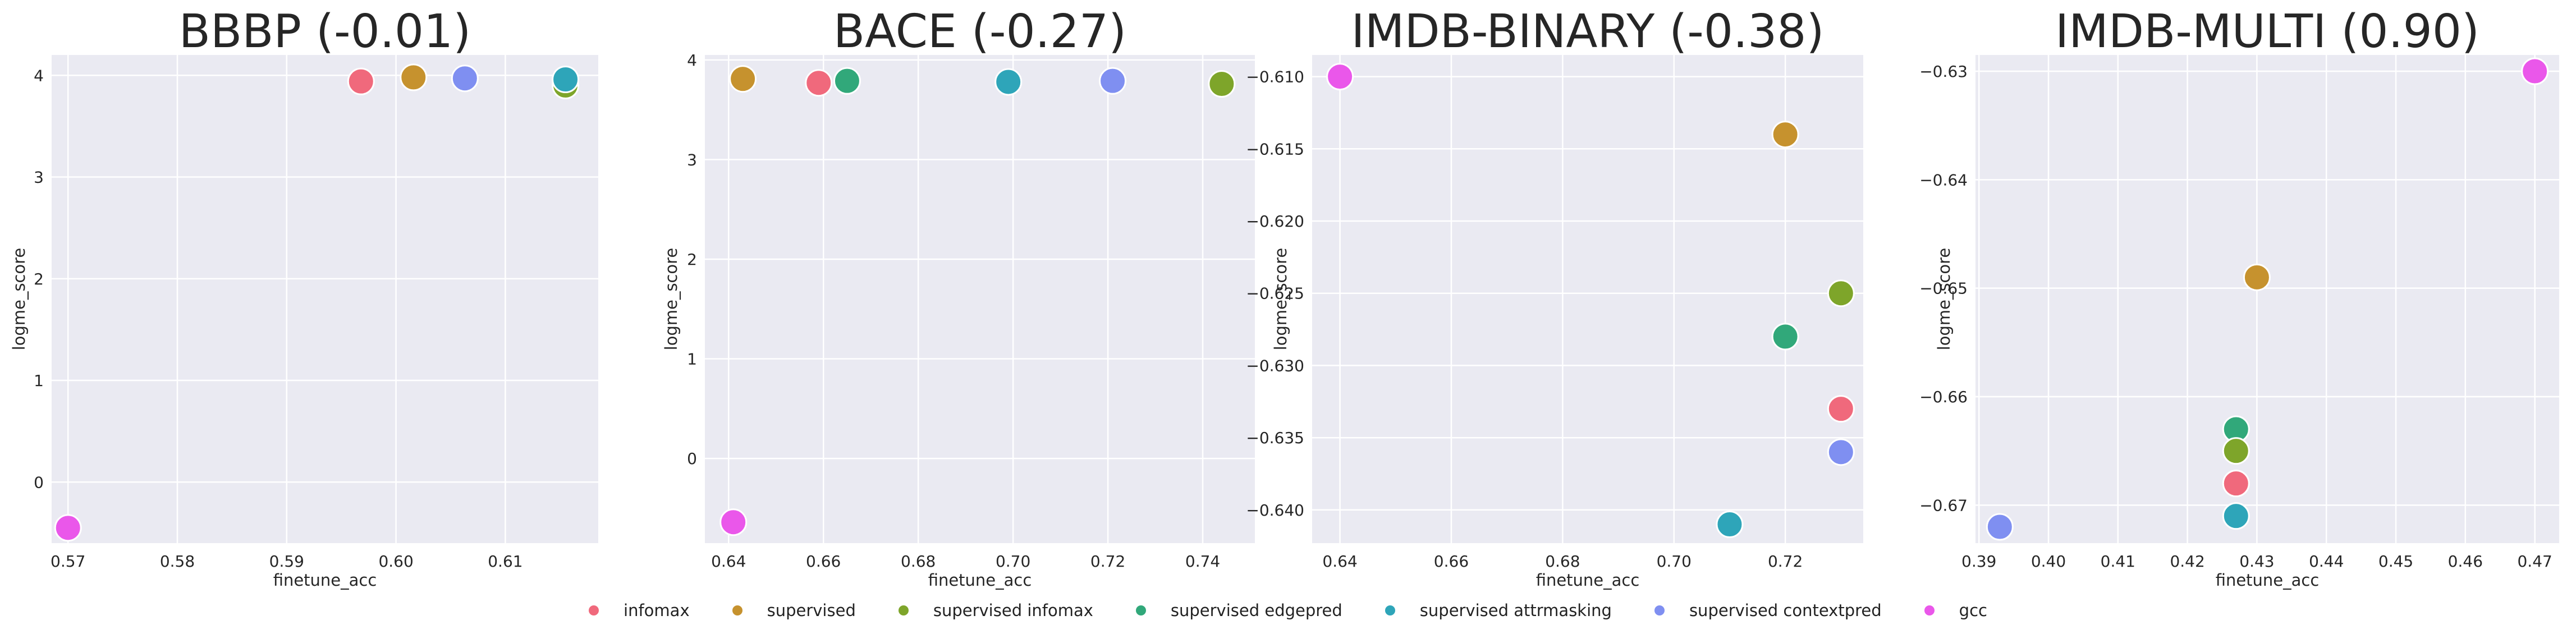 Image resolution: width=2576 pixels, height=634 pixels. I want to click on legend-label: supervised edgepred, so click(1256, 610).